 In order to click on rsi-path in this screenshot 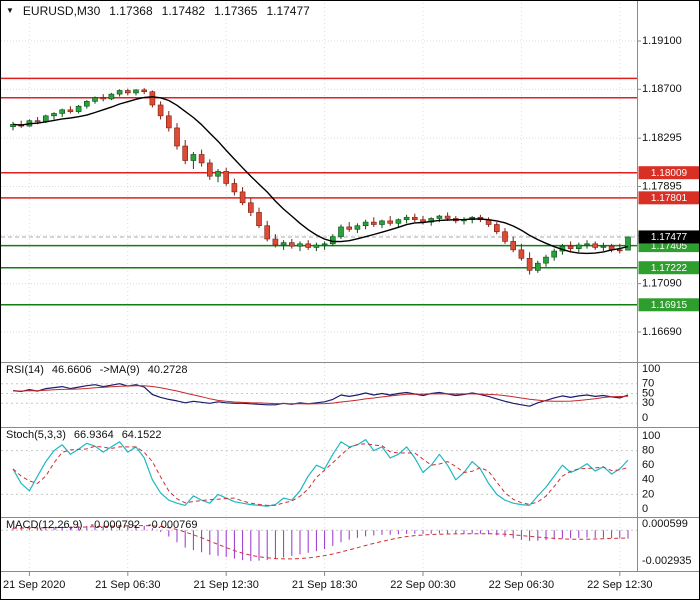, I will do `click(320, 395)`.